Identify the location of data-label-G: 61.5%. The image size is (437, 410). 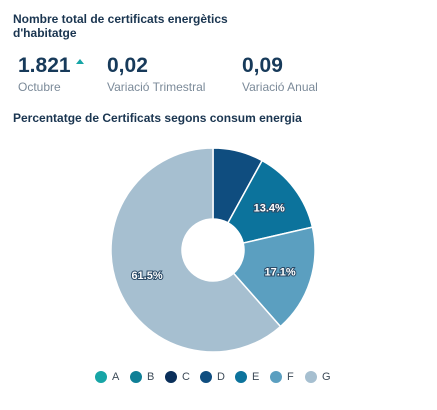
(146, 276).